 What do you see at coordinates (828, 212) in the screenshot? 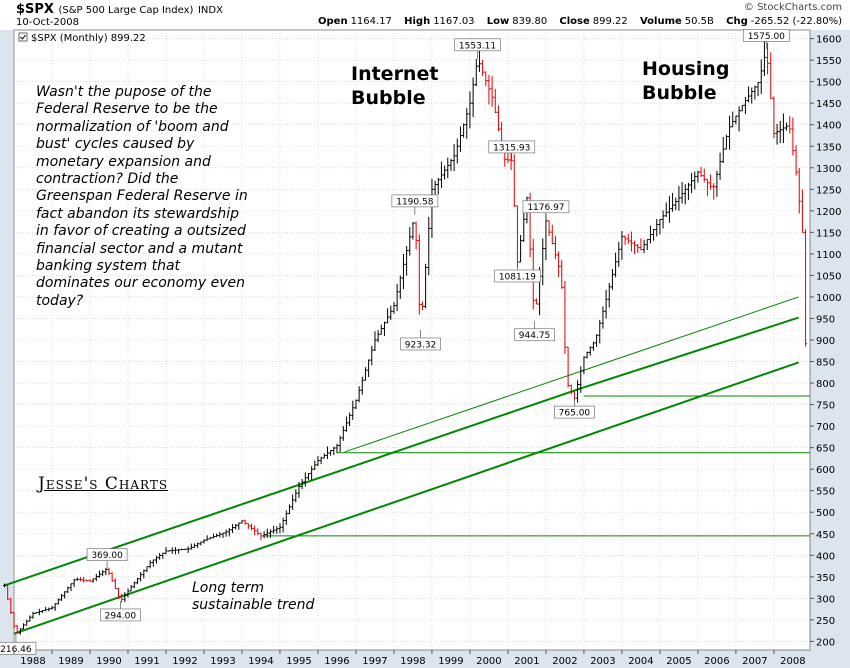
I see `y-tick-label: 1200` at bounding box center [828, 212].